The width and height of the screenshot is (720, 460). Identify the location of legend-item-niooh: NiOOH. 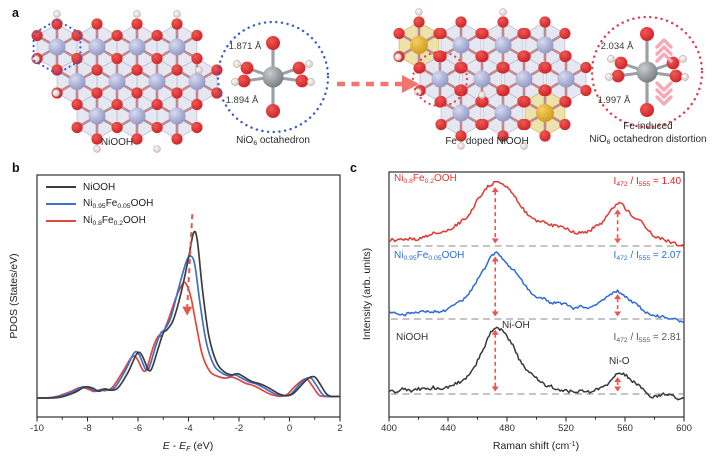
(99, 187).